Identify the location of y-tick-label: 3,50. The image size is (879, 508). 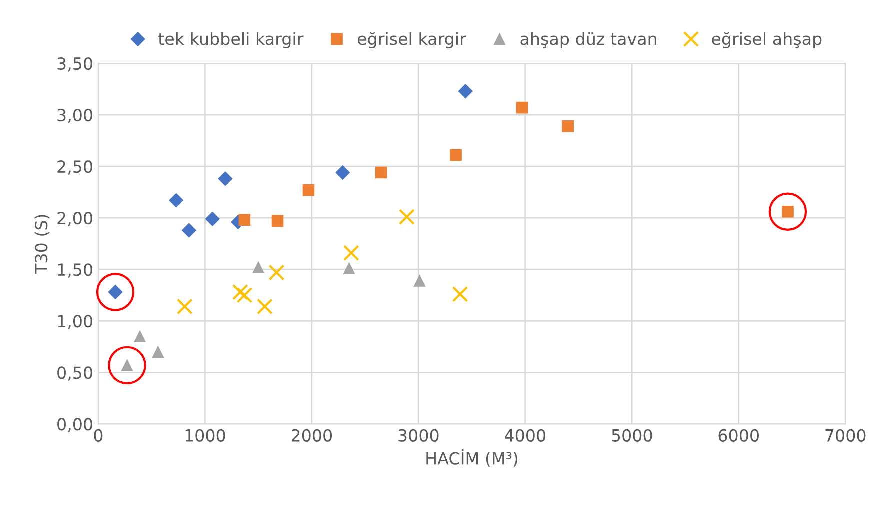
(75, 64).